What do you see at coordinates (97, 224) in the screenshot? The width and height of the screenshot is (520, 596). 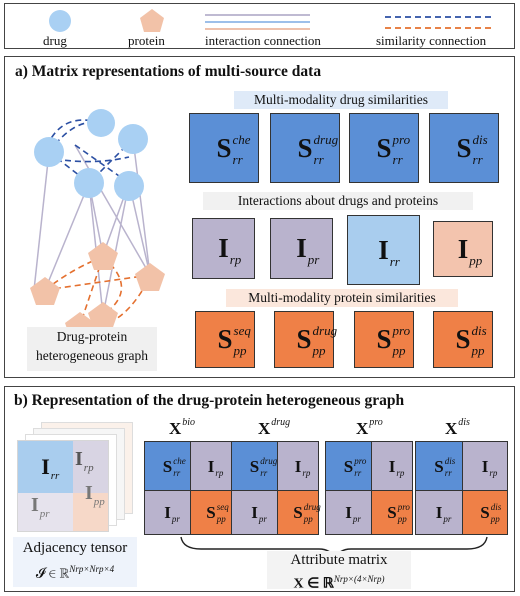 I see `heterogeneous-graph` at bounding box center [97, 224].